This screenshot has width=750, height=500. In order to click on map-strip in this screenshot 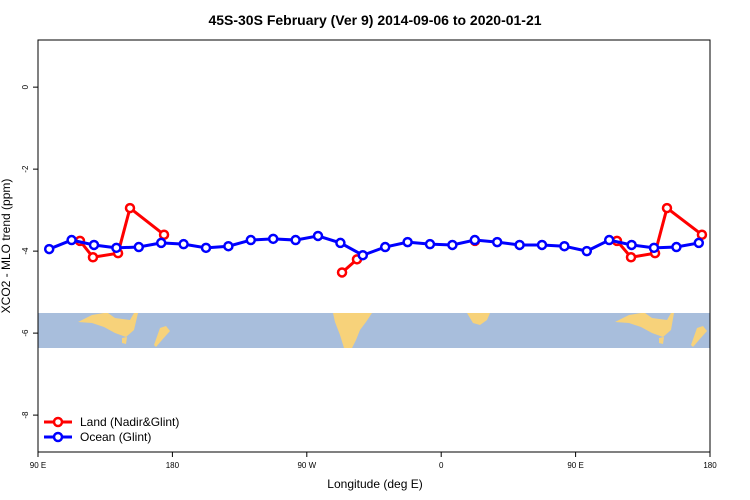, I will do `click(374, 330)`.